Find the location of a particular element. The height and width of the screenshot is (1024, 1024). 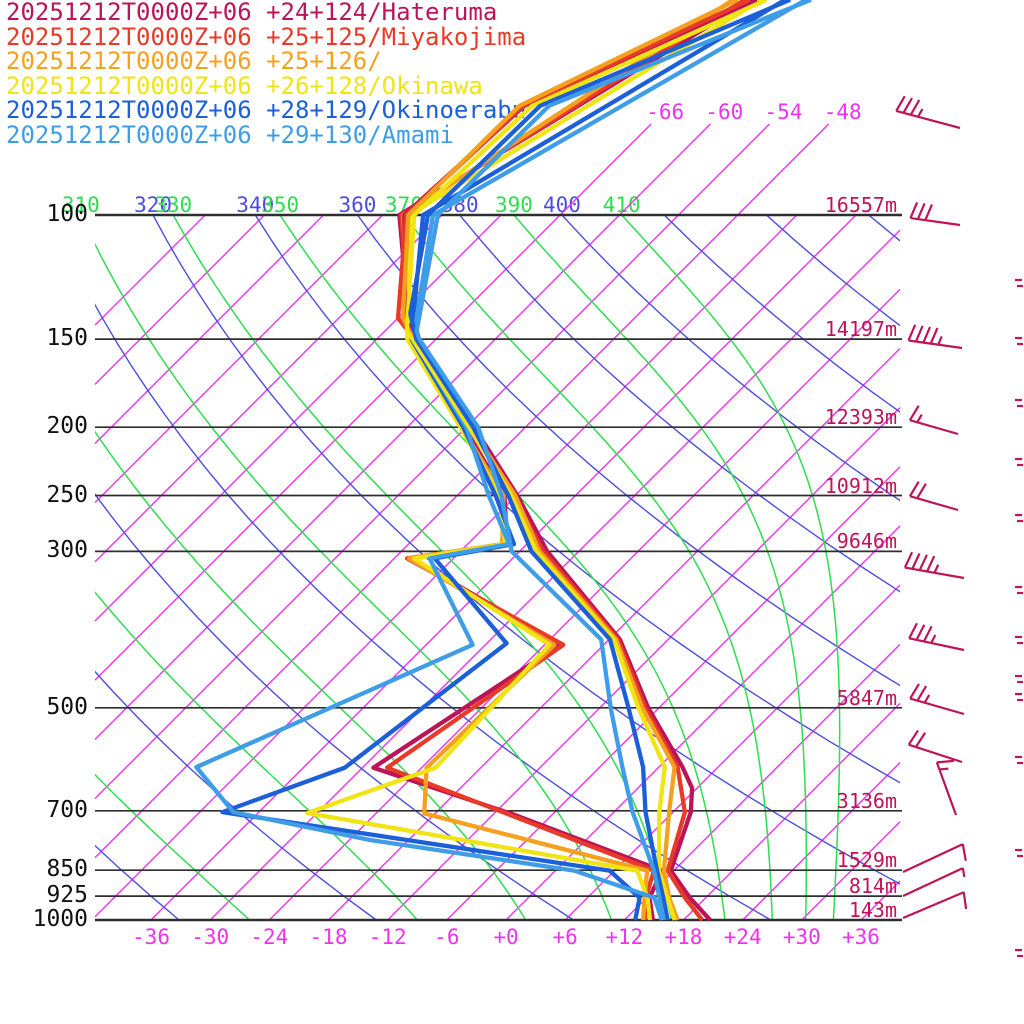

dry-adiabat-label: 360 is located at coordinates (357, 205).